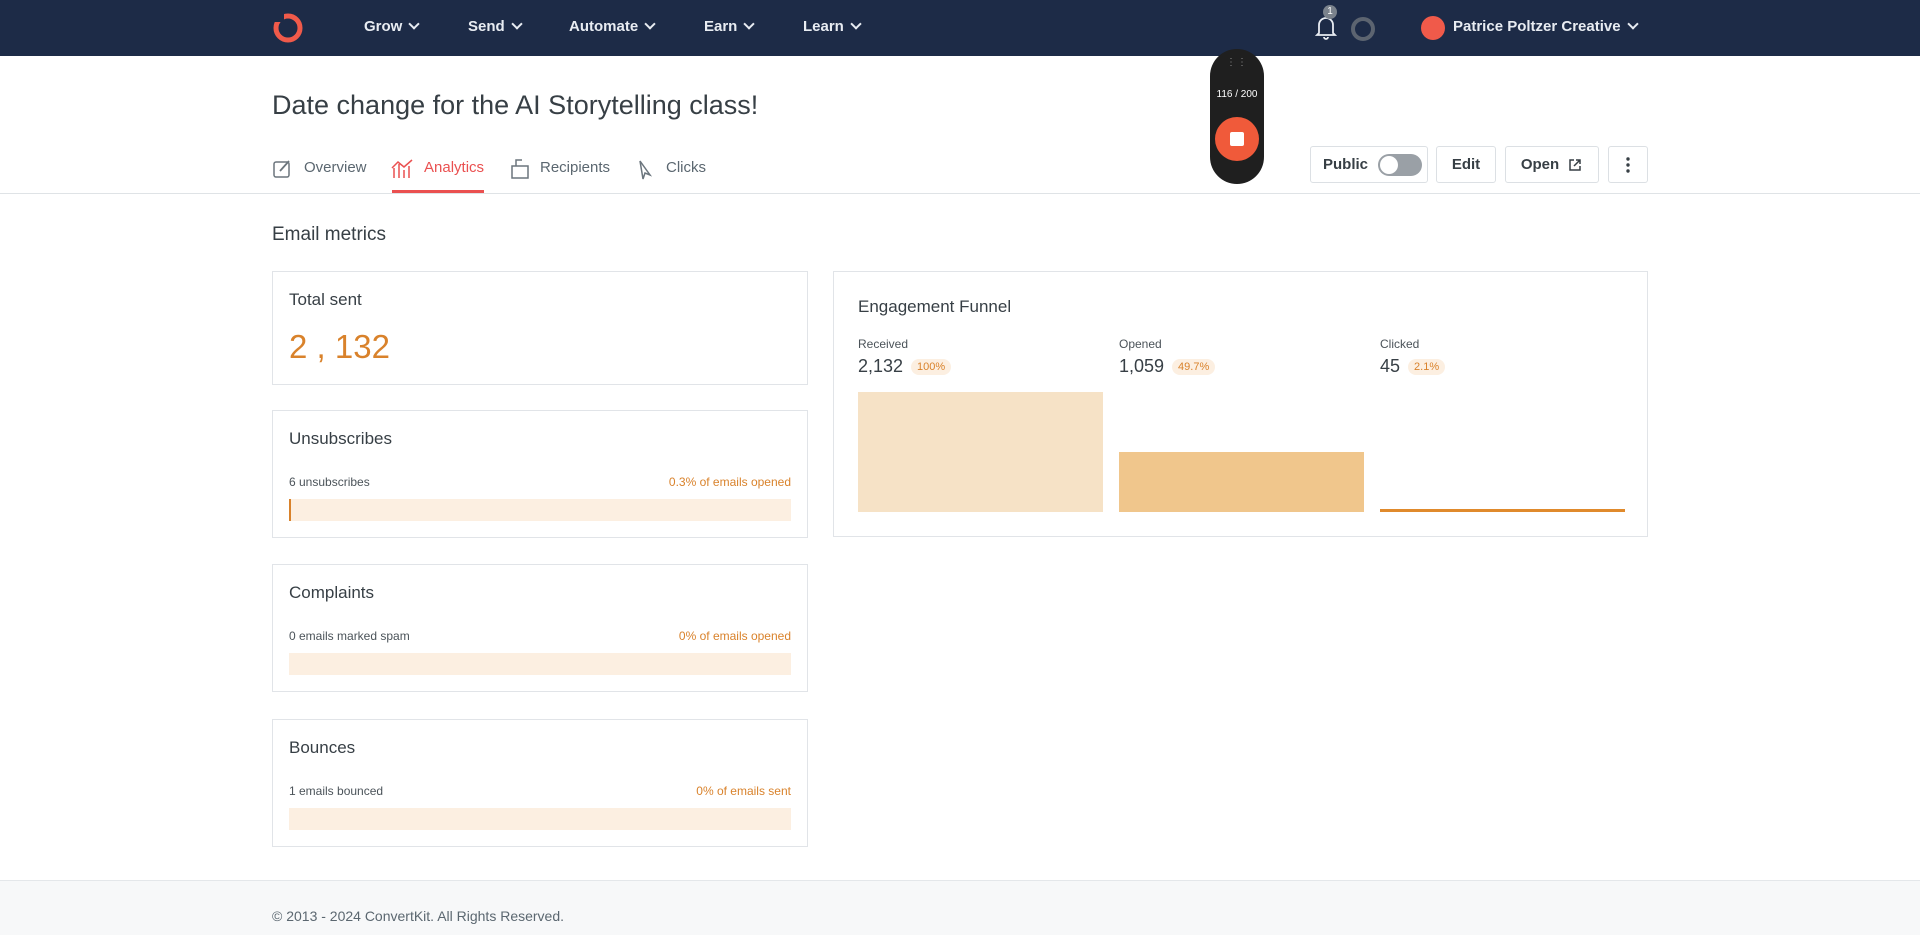  I want to click on total-sent-card: Total sent 2 , 132, so click(540, 328).